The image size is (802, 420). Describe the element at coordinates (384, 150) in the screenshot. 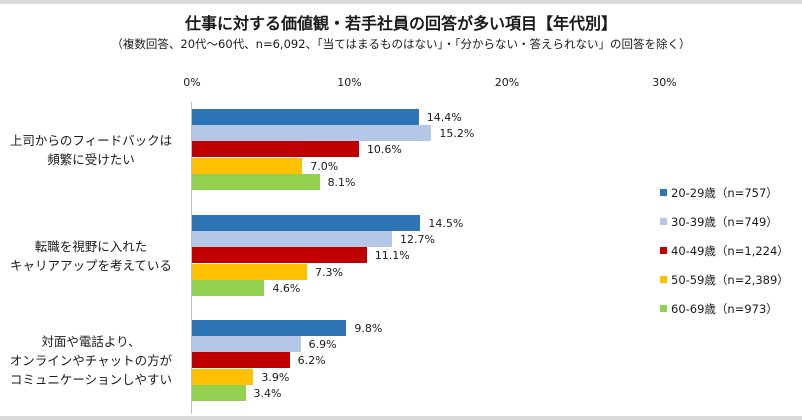

I see `data-label: 10.6%` at that location.